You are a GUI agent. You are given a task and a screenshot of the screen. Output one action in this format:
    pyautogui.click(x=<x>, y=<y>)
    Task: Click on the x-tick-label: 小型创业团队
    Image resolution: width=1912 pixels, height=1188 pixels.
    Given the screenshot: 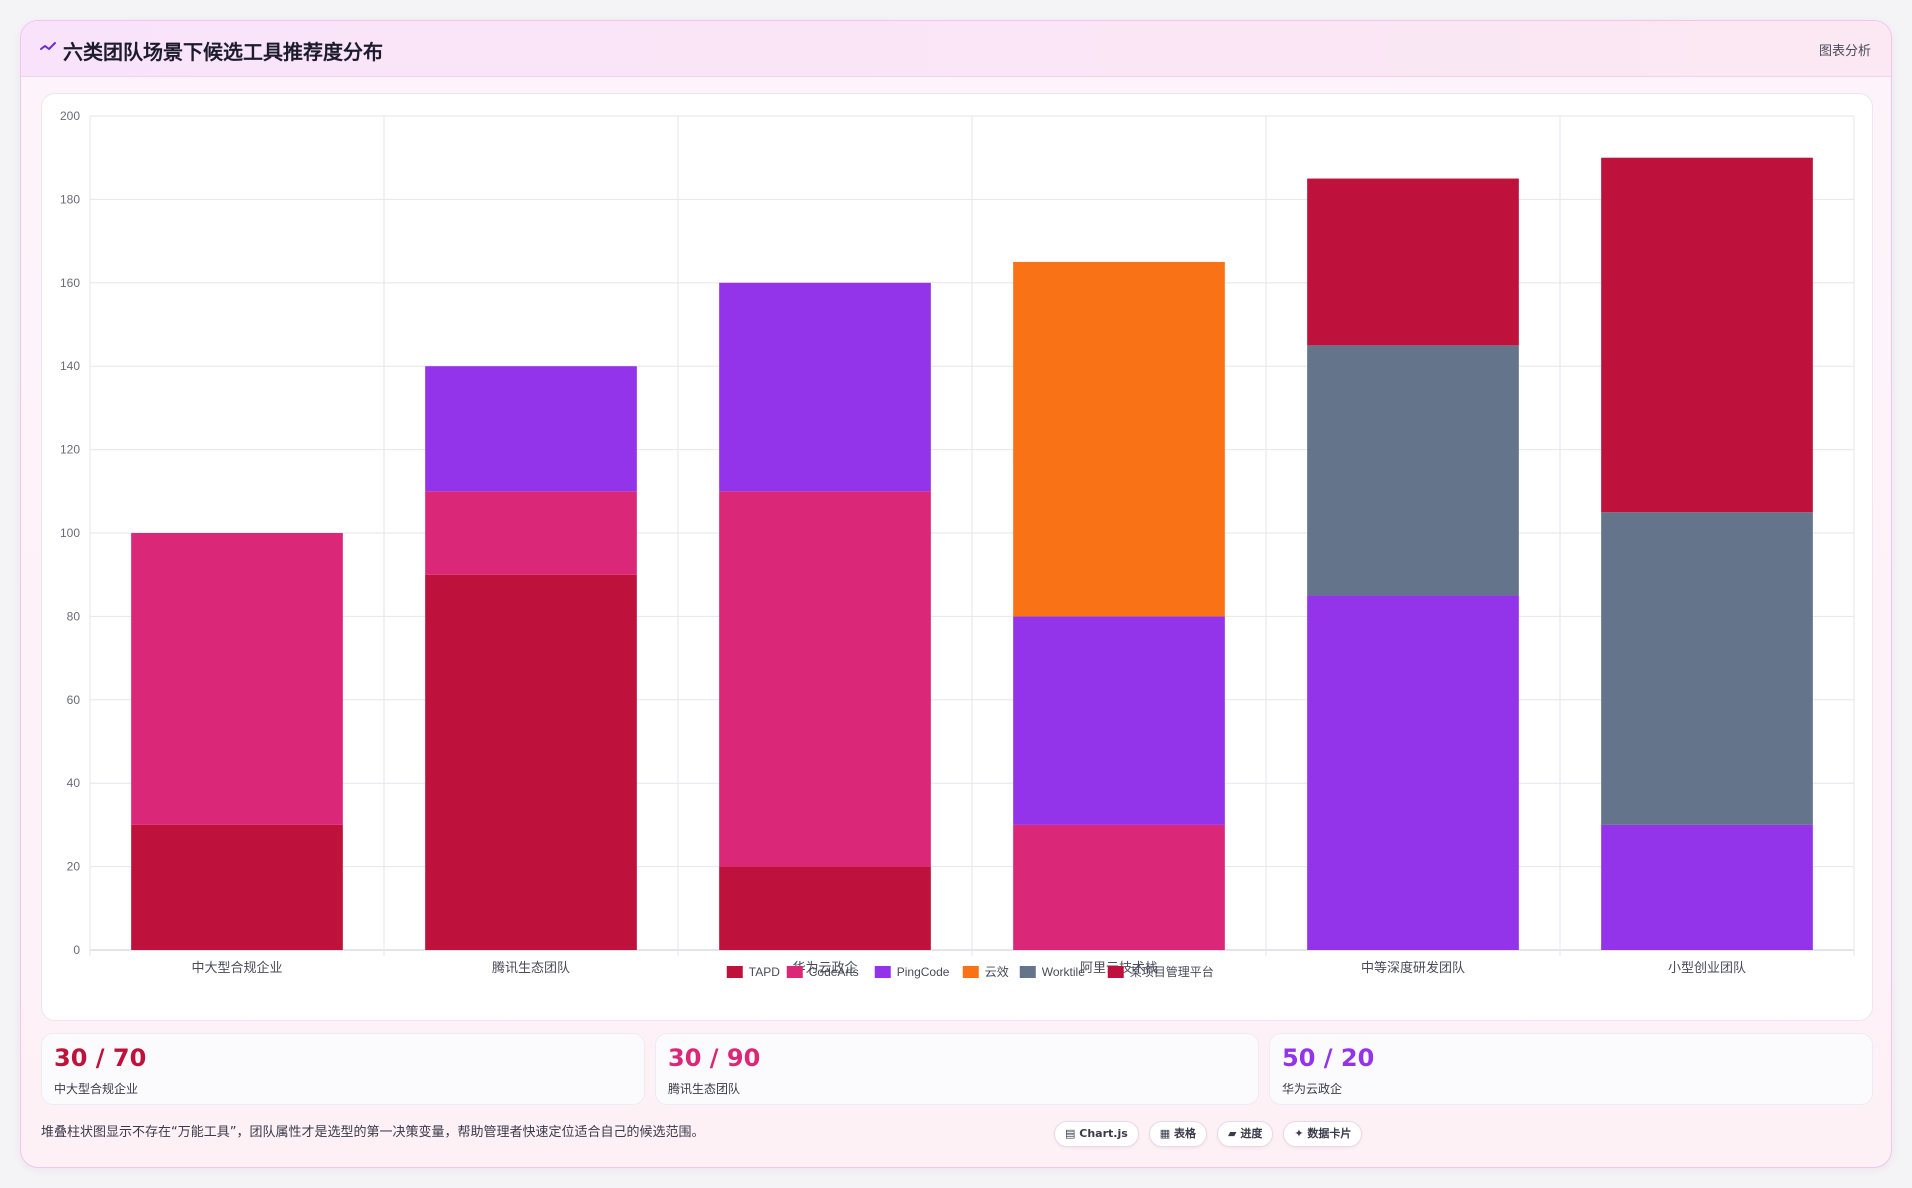 What is the action you would take?
    pyautogui.click(x=1707, y=968)
    